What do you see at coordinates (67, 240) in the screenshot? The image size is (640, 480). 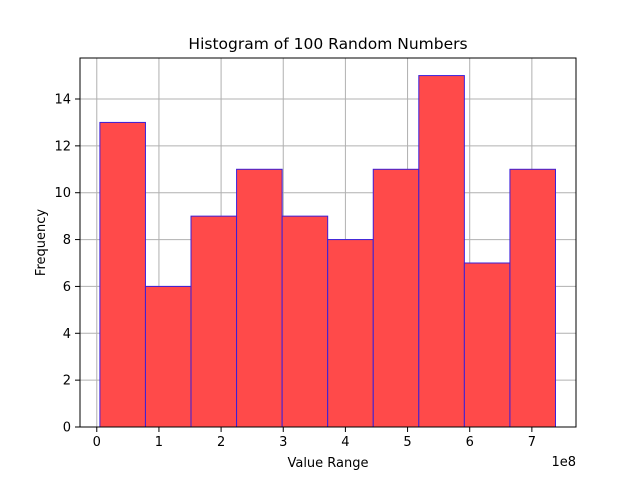 I see `y-tick-label: 8` at bounding box center [67, 240].